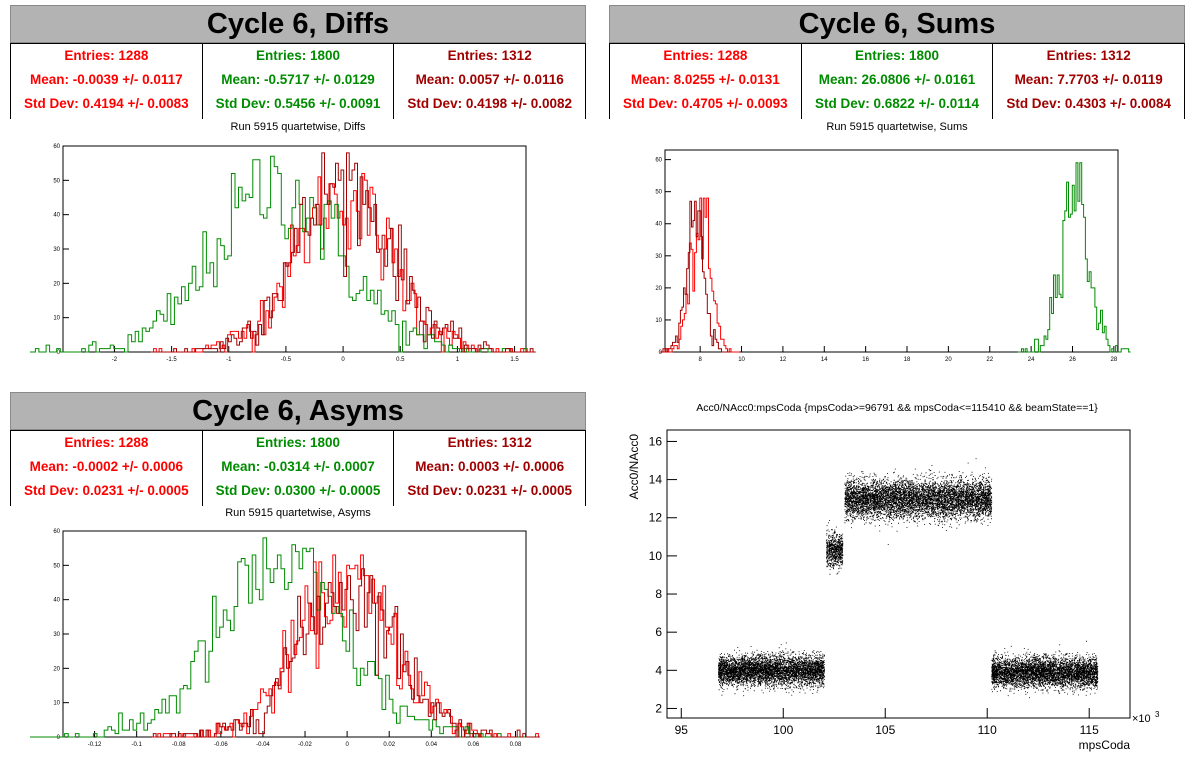  What do you see at coordinates (989, 360) in the screenshot?
I see `x-tick-label: 22` at bounding box center [989, 360].